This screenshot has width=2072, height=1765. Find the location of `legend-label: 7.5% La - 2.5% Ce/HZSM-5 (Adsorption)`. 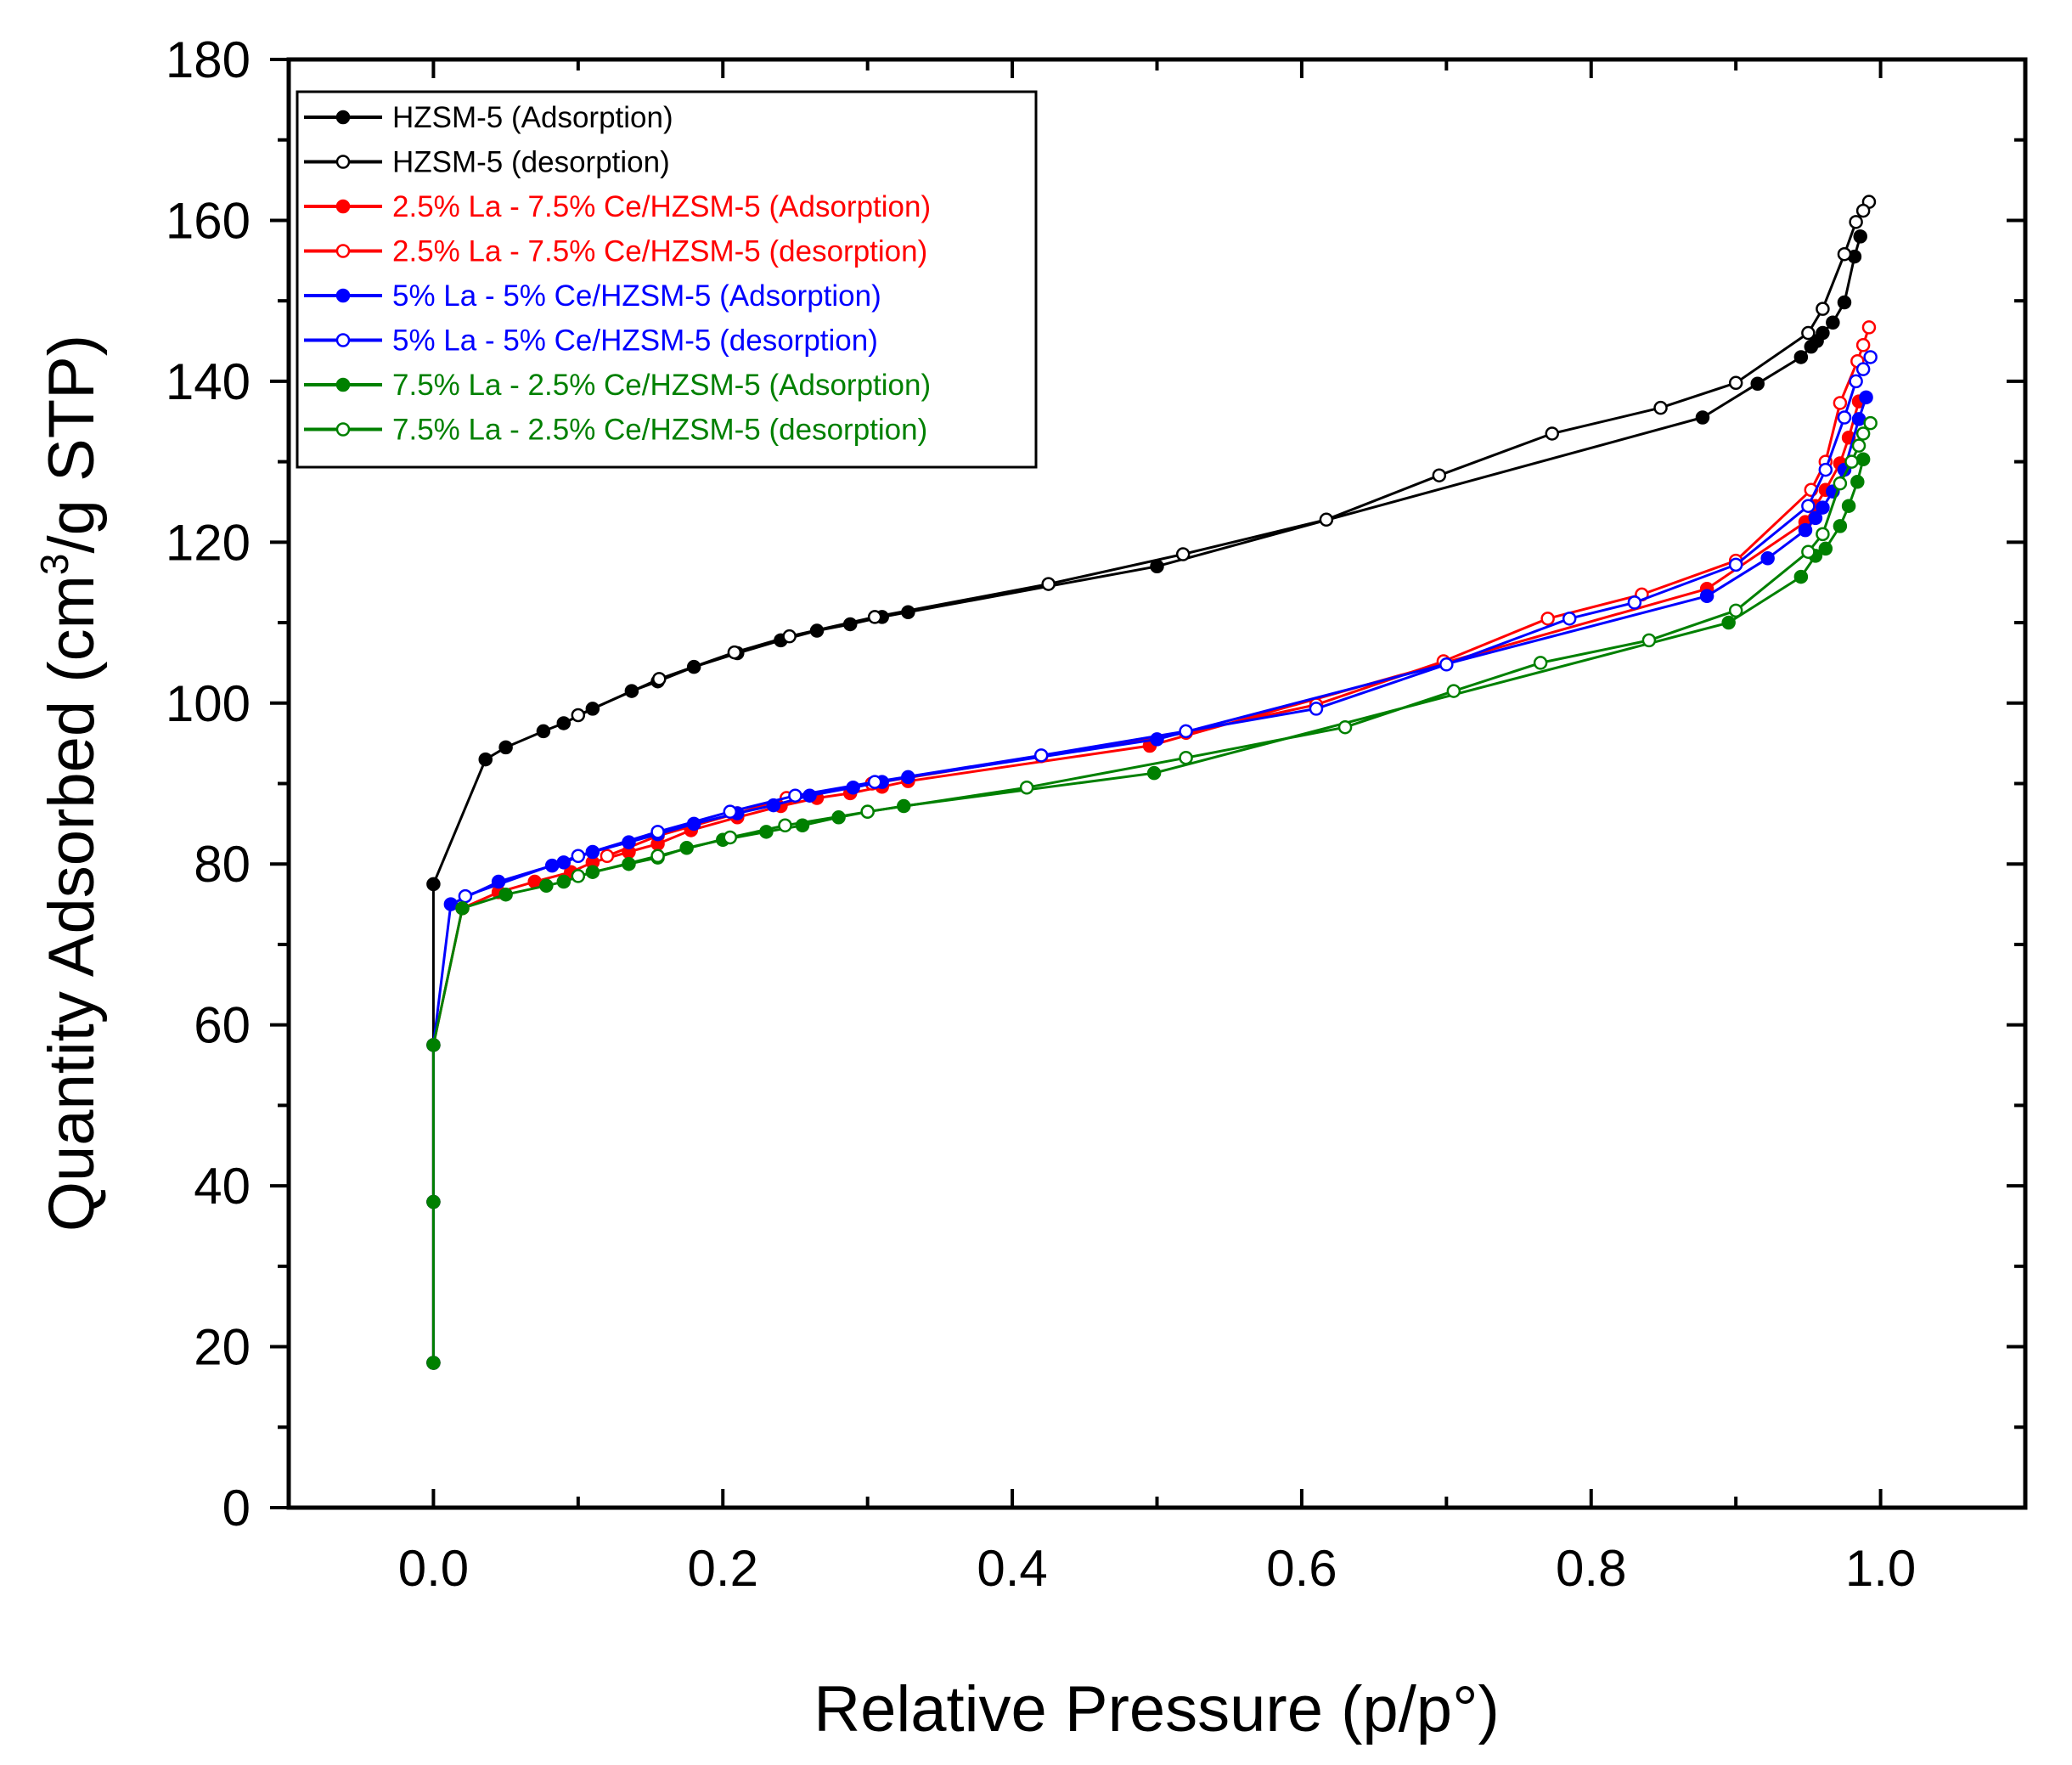

legend-label: 7.5% La - 2.5% Ce/HZSM-5 (Adsorption) is located at coordinates (662, 385).